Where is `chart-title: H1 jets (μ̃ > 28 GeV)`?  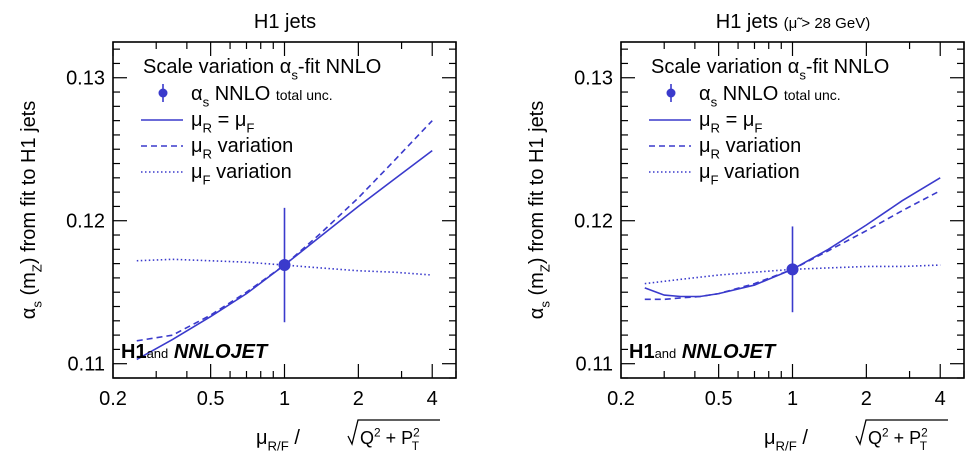 chart-title: H1 jets (μ̃ > 28 GeV) is located at coordinates (793, 22).